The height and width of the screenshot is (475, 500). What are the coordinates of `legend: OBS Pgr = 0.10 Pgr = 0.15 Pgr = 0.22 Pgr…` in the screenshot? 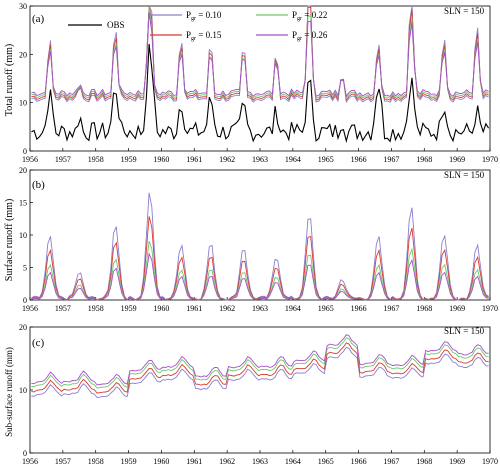 It's located at (198, 26).